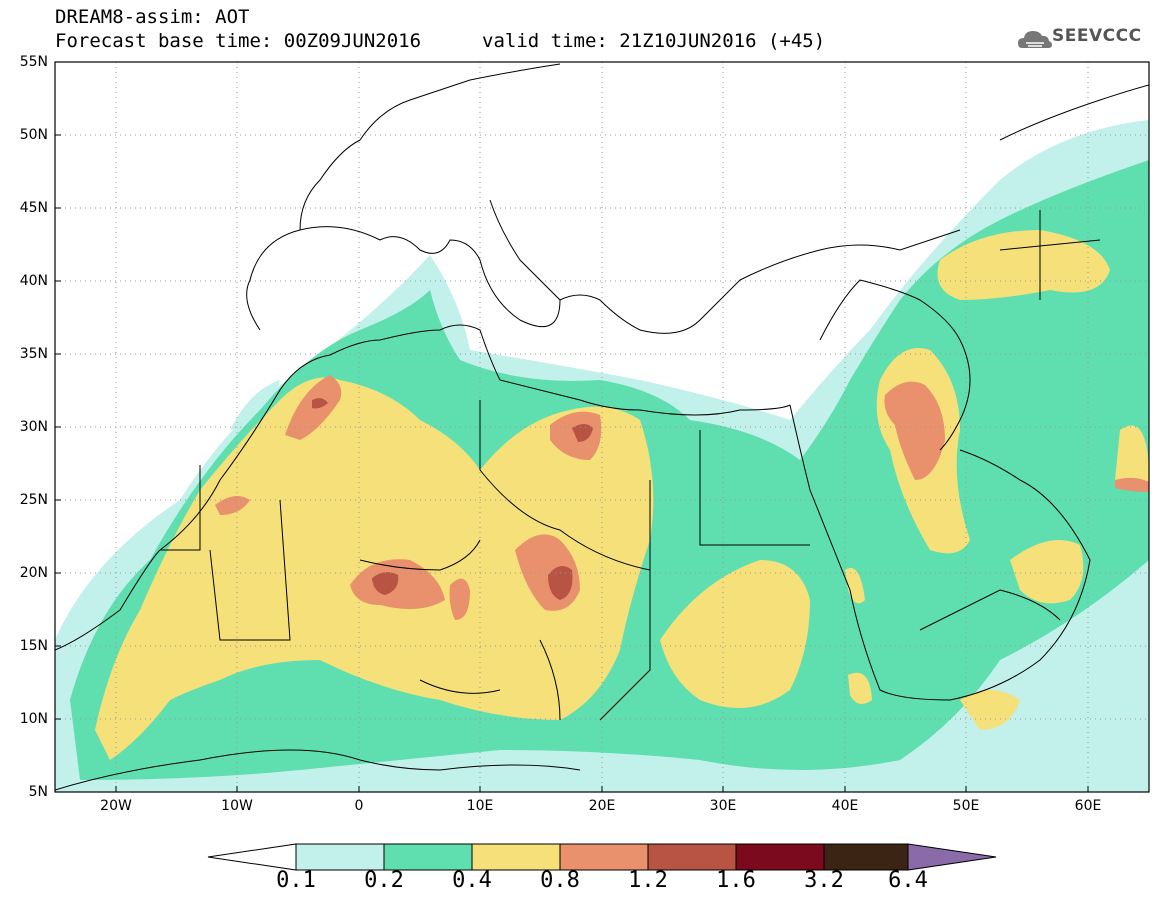 This screenshot has width=1165, height=905. Describe the element at coordinates (654, 41) in the screenshot. I see `valid-time-label: valid time: 21Z10JUN2016 (+45)` at that location.